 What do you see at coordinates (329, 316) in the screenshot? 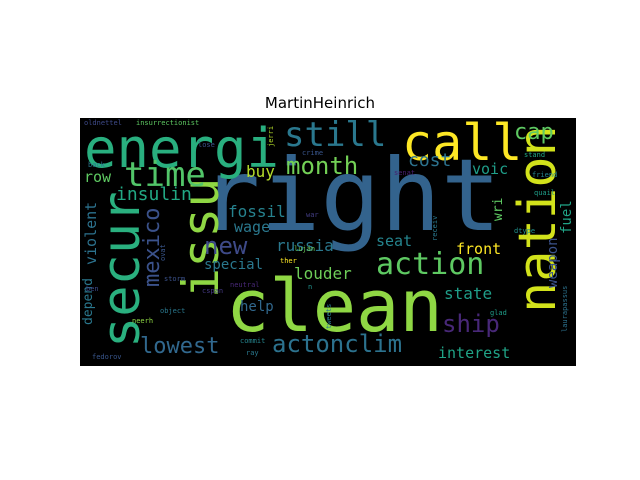
I see `word-cloud-word: tweets` at bounding box center [329, 316].